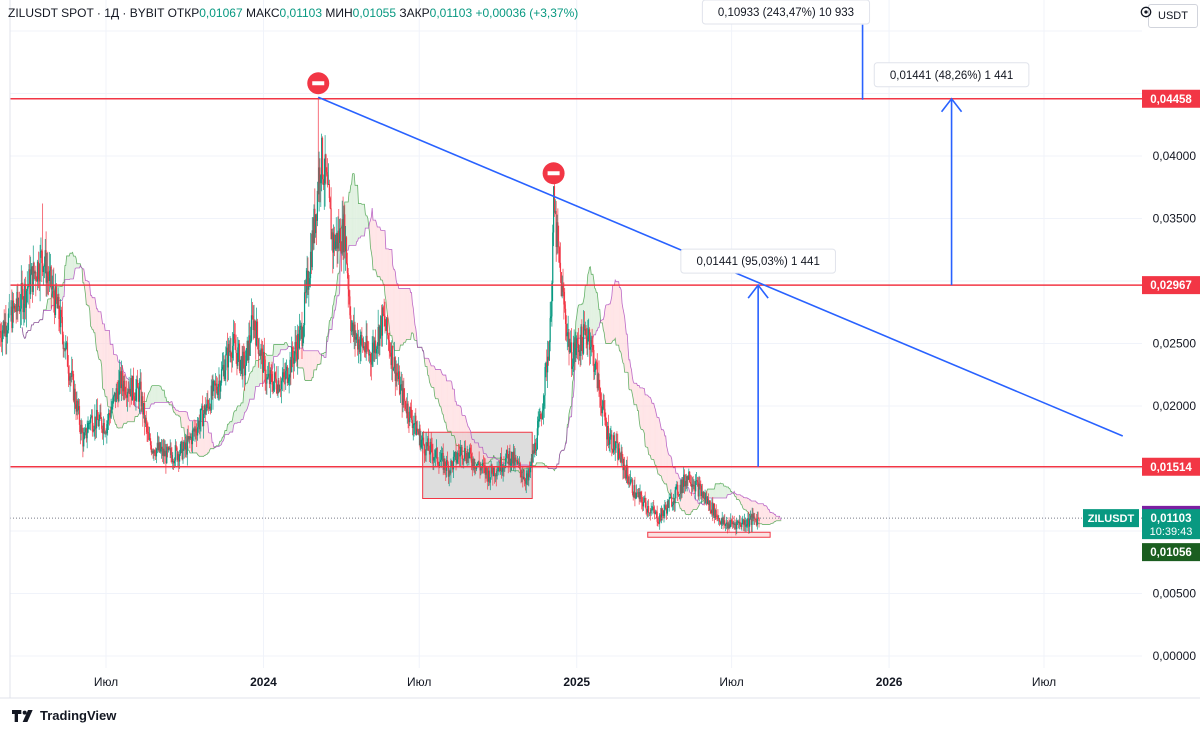 The height and width of the screenshot is (736, 1200). I want to click on interval-label: 1Д, so click(112, 13).